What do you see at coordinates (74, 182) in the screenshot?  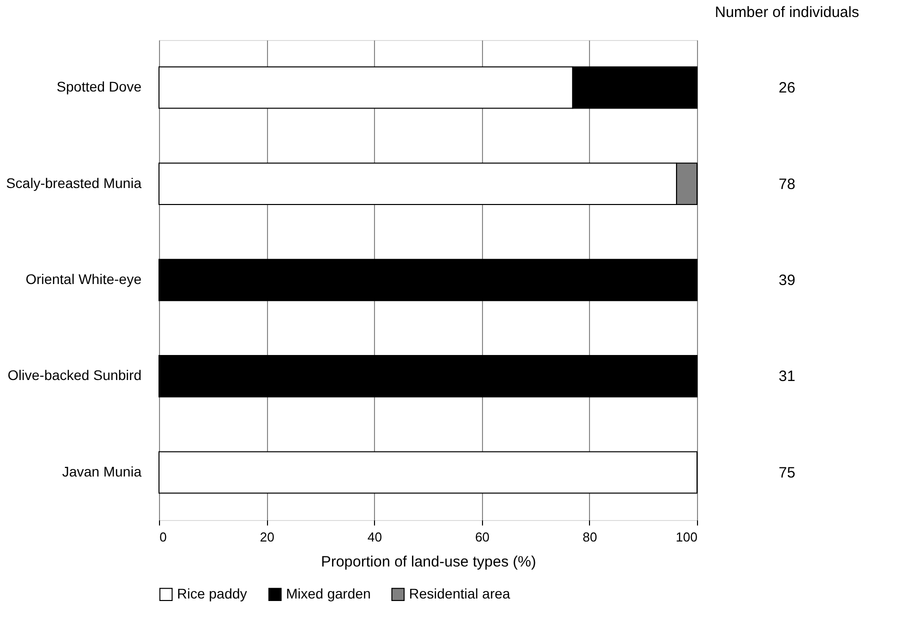 I see `y-tick-label: Scaly-breasted Munia` at bounding box center [74, 182].